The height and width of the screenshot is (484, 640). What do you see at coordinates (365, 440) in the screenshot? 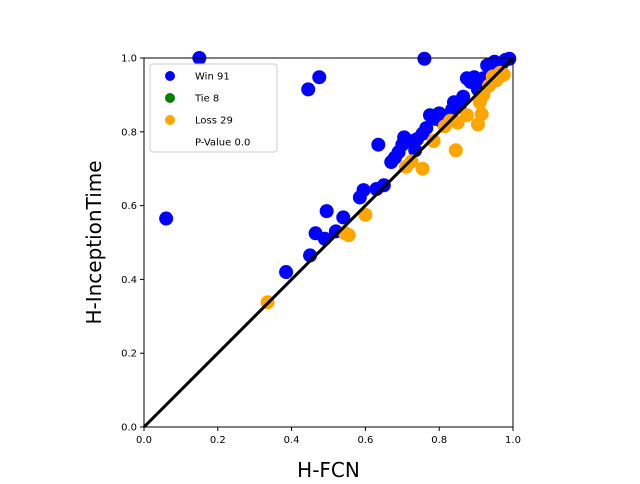
I see `x-tick-label-3: 0.6` at bounding box center [365, 440].